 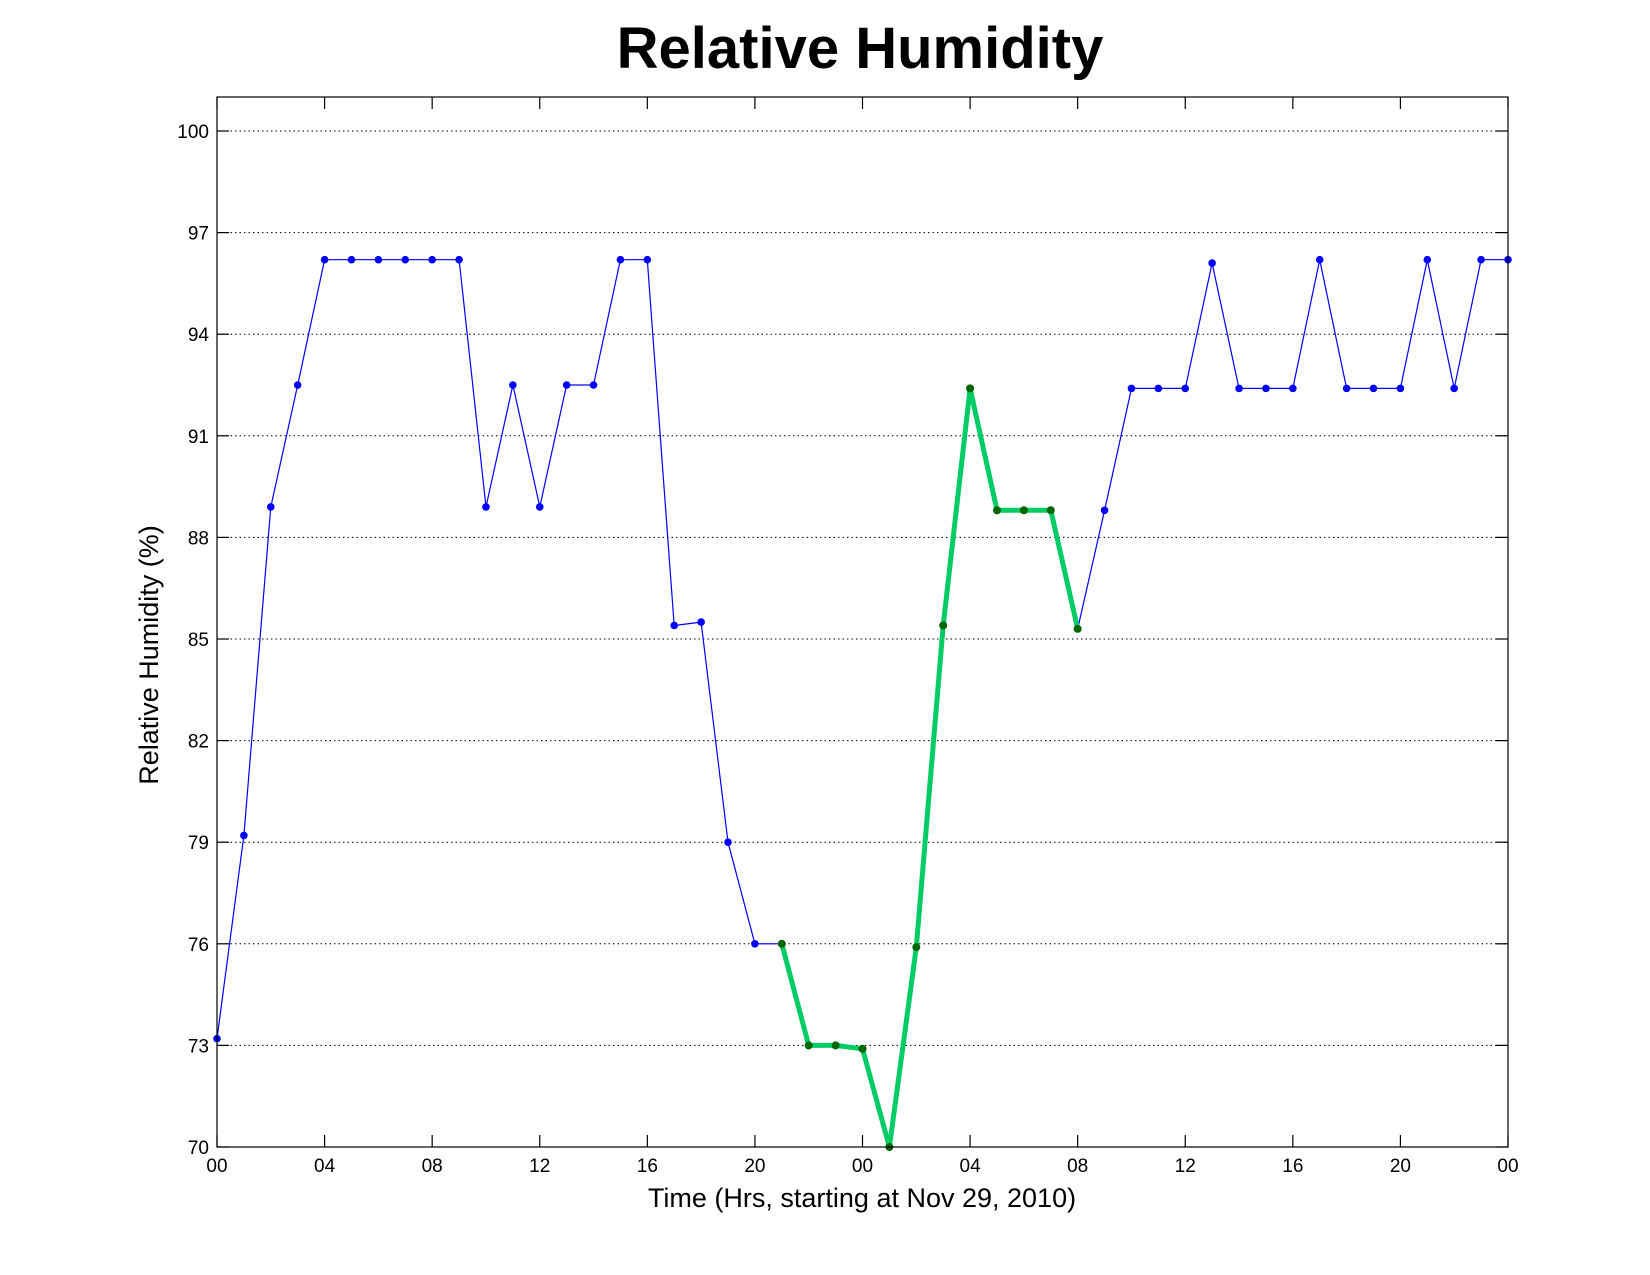 I want to click on y-tick-label: 82, so click(x=198, y=742).